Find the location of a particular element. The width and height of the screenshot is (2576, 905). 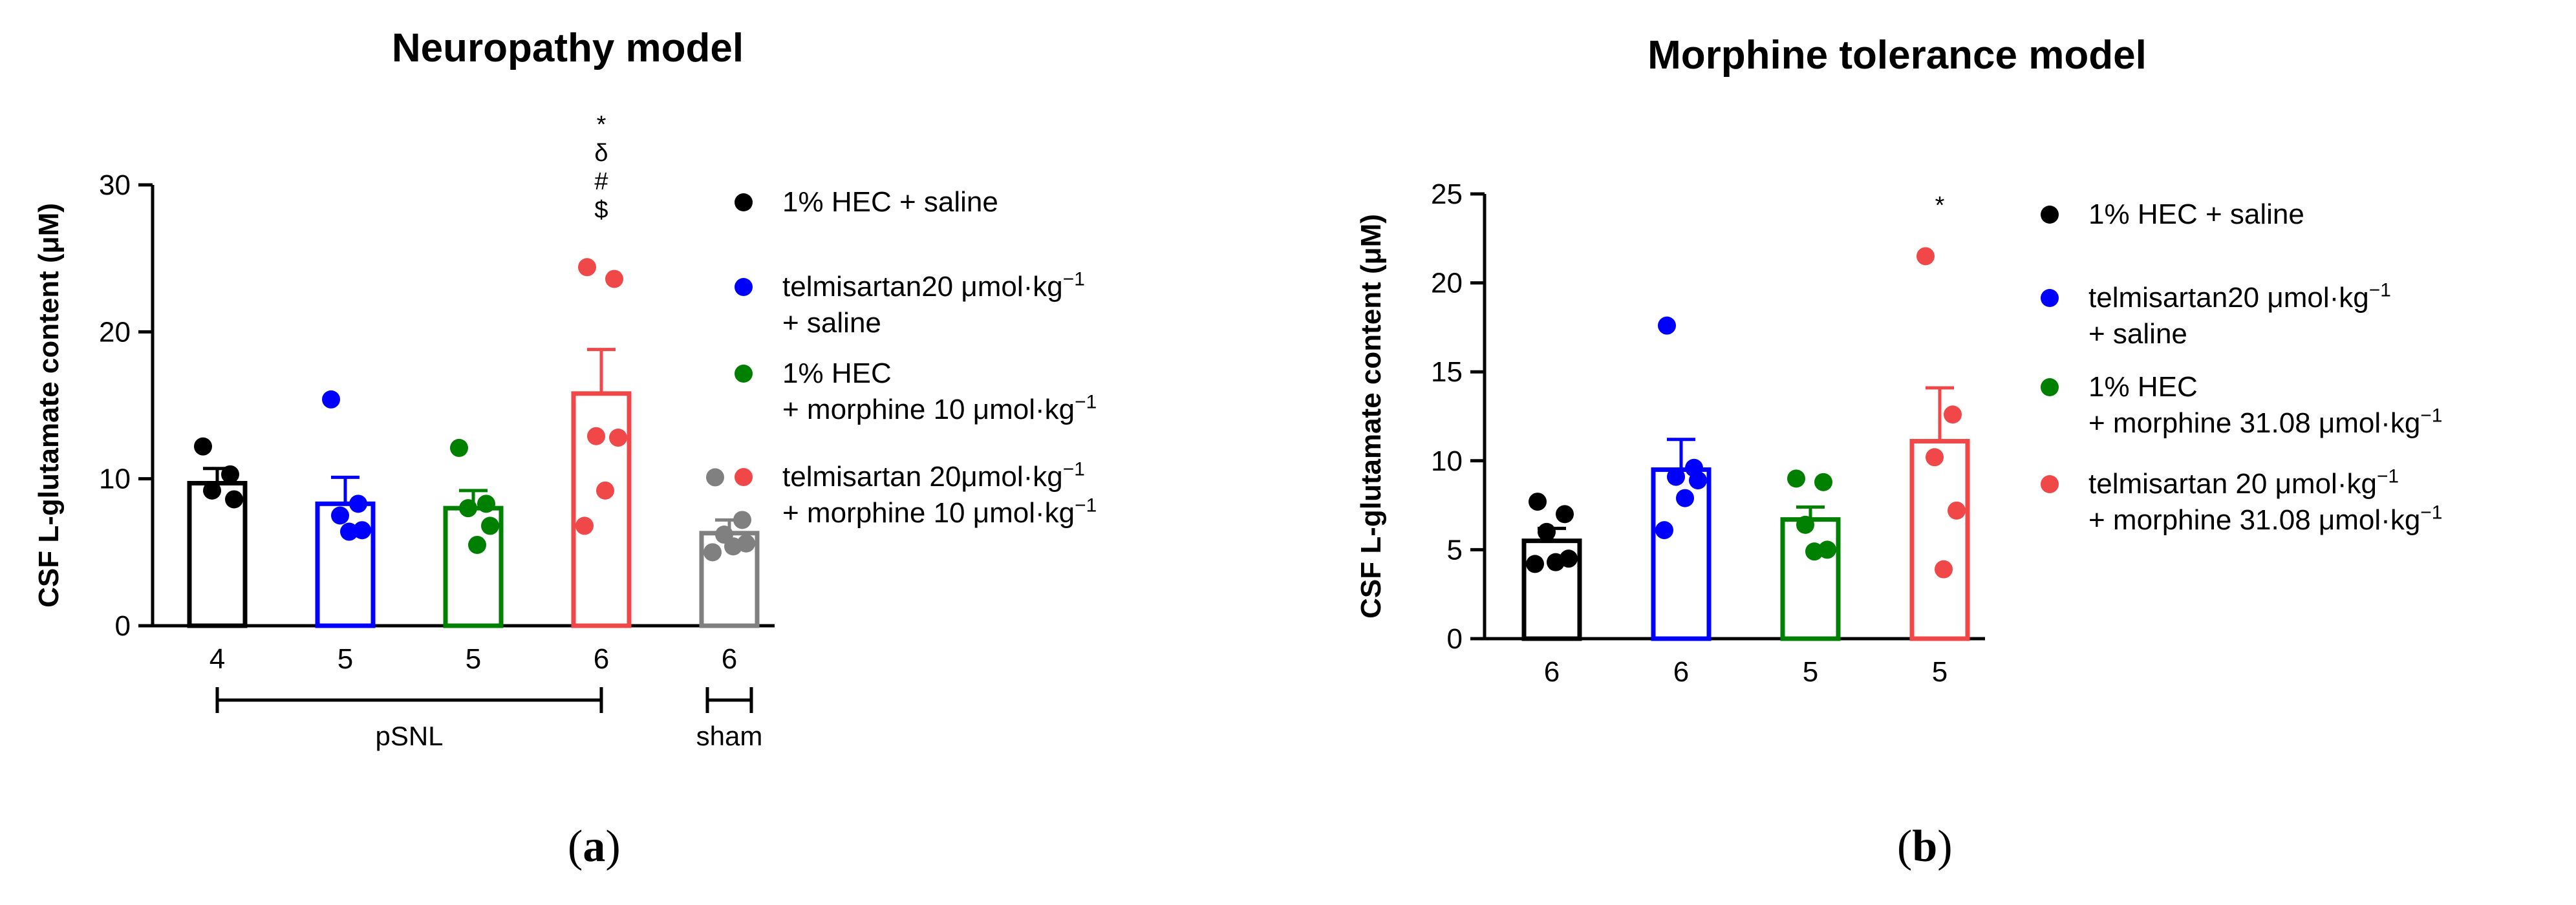

y-tick-label: 20 is located at coordinates (1447, 283).